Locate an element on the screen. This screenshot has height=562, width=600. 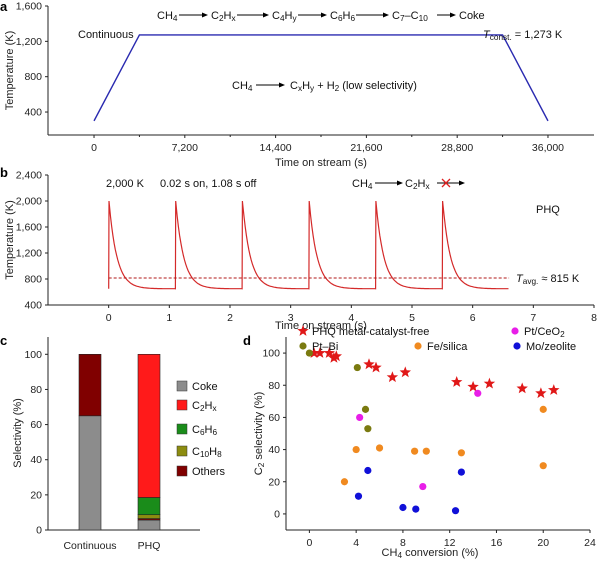
x-tick-label: 20 is located at coordinates (543, 543).